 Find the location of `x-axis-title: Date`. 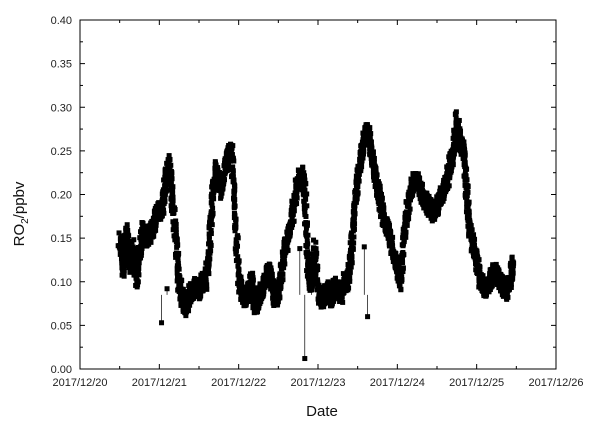

x-axis-title: Date is located at coordinates (322, 411).